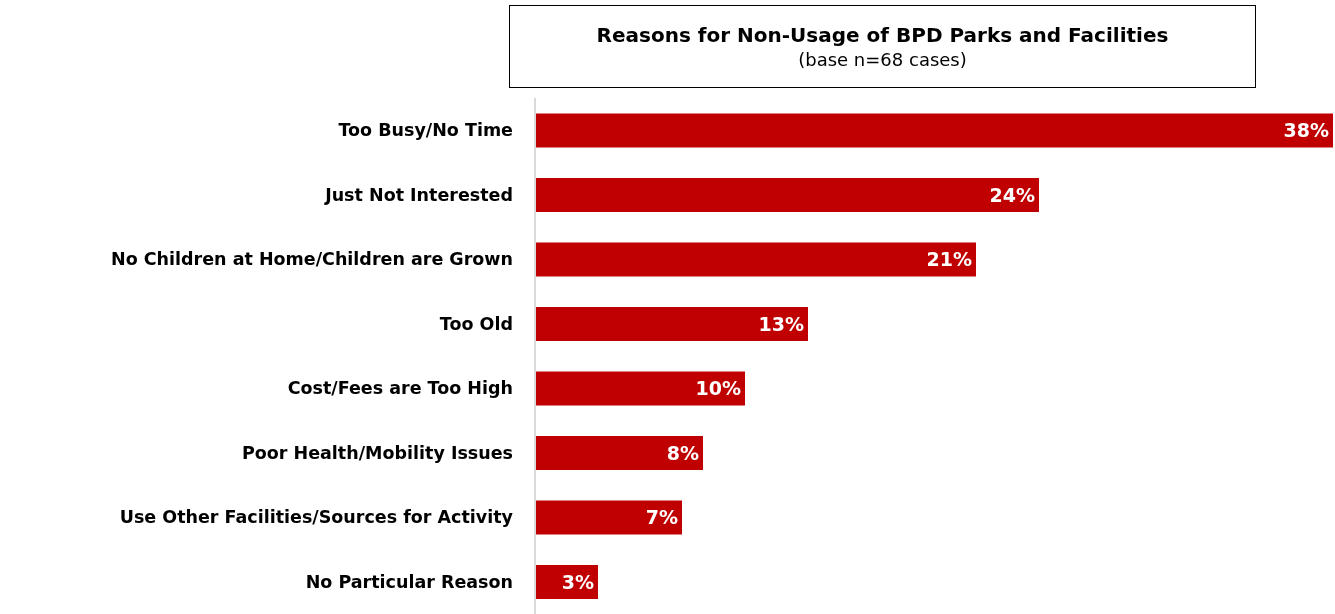 Image resolution: width=1335 pixels, height=614 pixels. I want to click on y-tick-label: Too Busy/No Time, so click(426, 130).